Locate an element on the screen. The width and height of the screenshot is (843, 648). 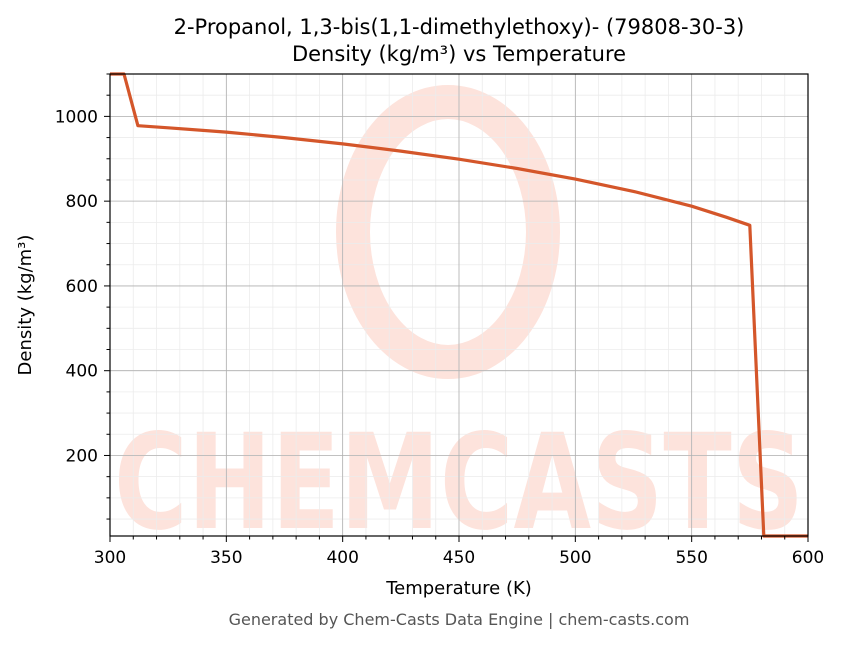
y-tick-label: 800 is located at coordinates (82, 202).